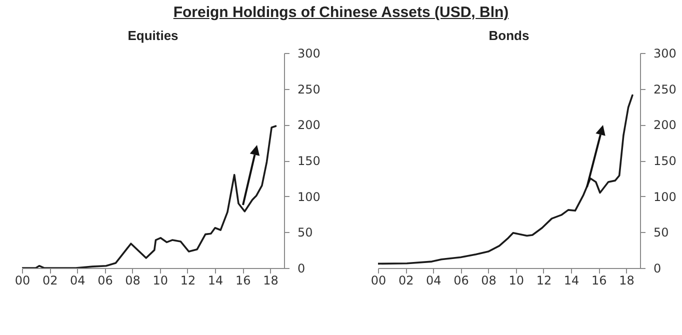 This screenshot has width=682, height=335. Describe the element at coordinates (153, 35) in the screenshot. I see `chart-title: Equities` at that location.